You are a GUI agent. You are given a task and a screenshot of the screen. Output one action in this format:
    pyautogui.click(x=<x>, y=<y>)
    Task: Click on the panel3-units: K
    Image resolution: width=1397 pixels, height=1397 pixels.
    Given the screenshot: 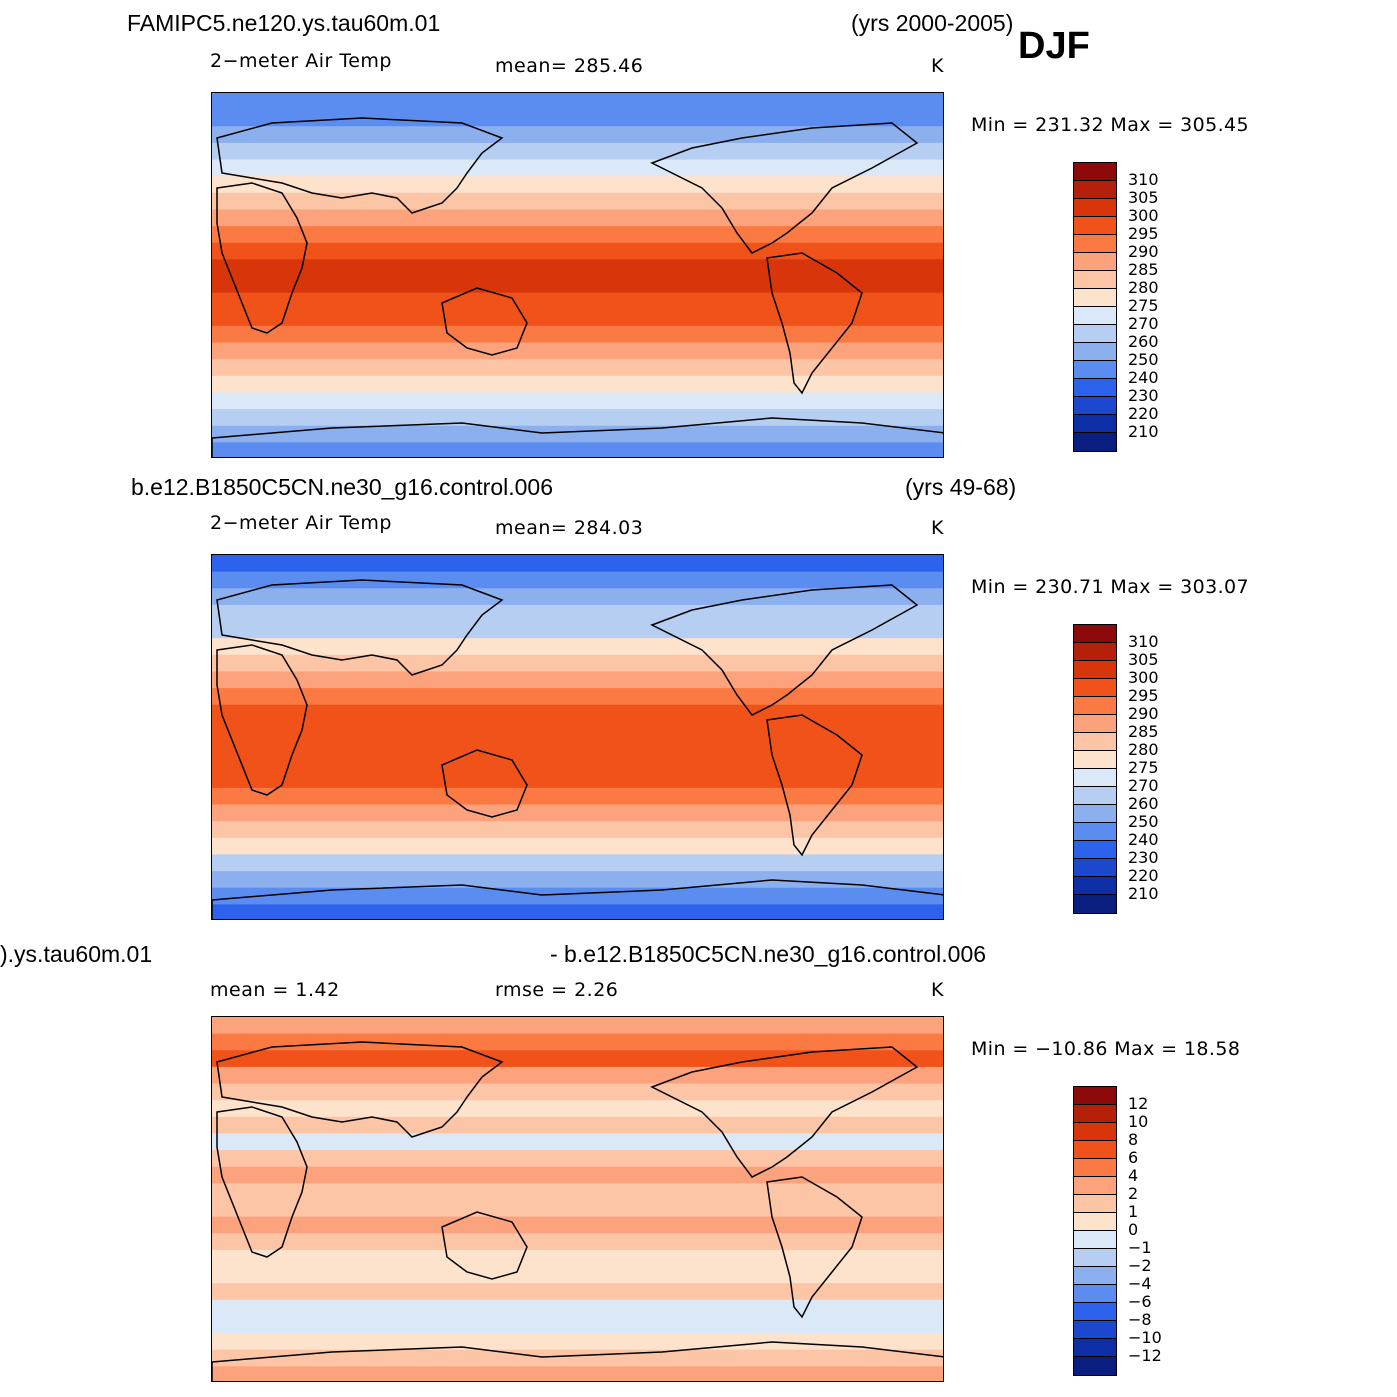 What is the action you would take?
    pyautogui.click(x=937, y=990)
    